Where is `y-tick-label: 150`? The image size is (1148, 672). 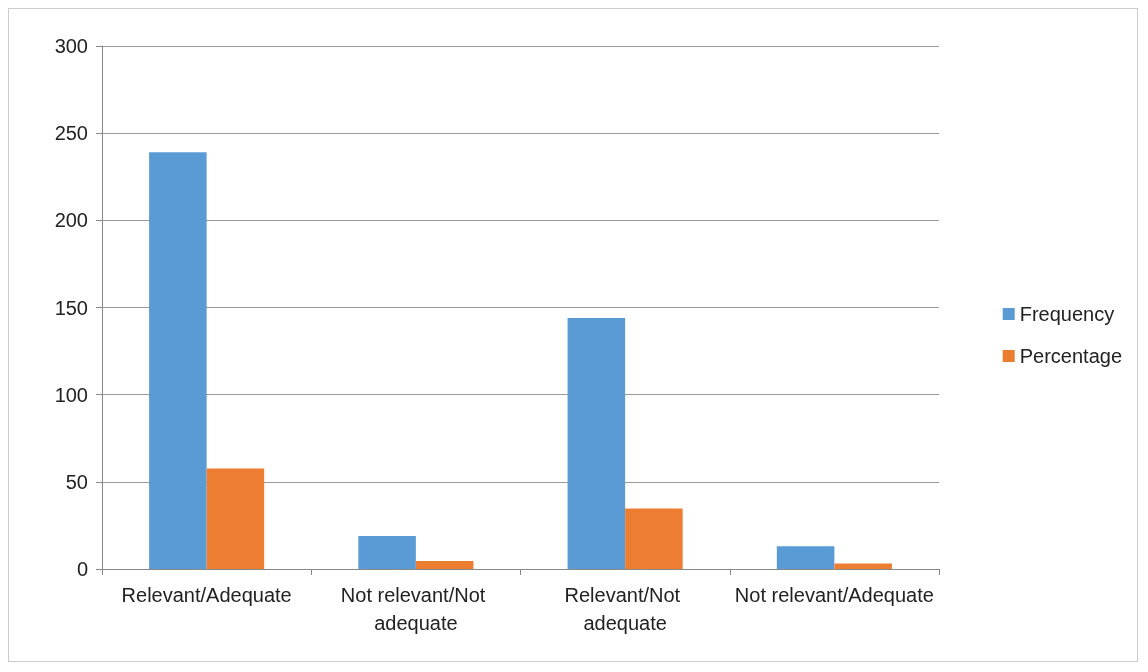
y-tick-label: 150 is located at coordinates (71, 307).